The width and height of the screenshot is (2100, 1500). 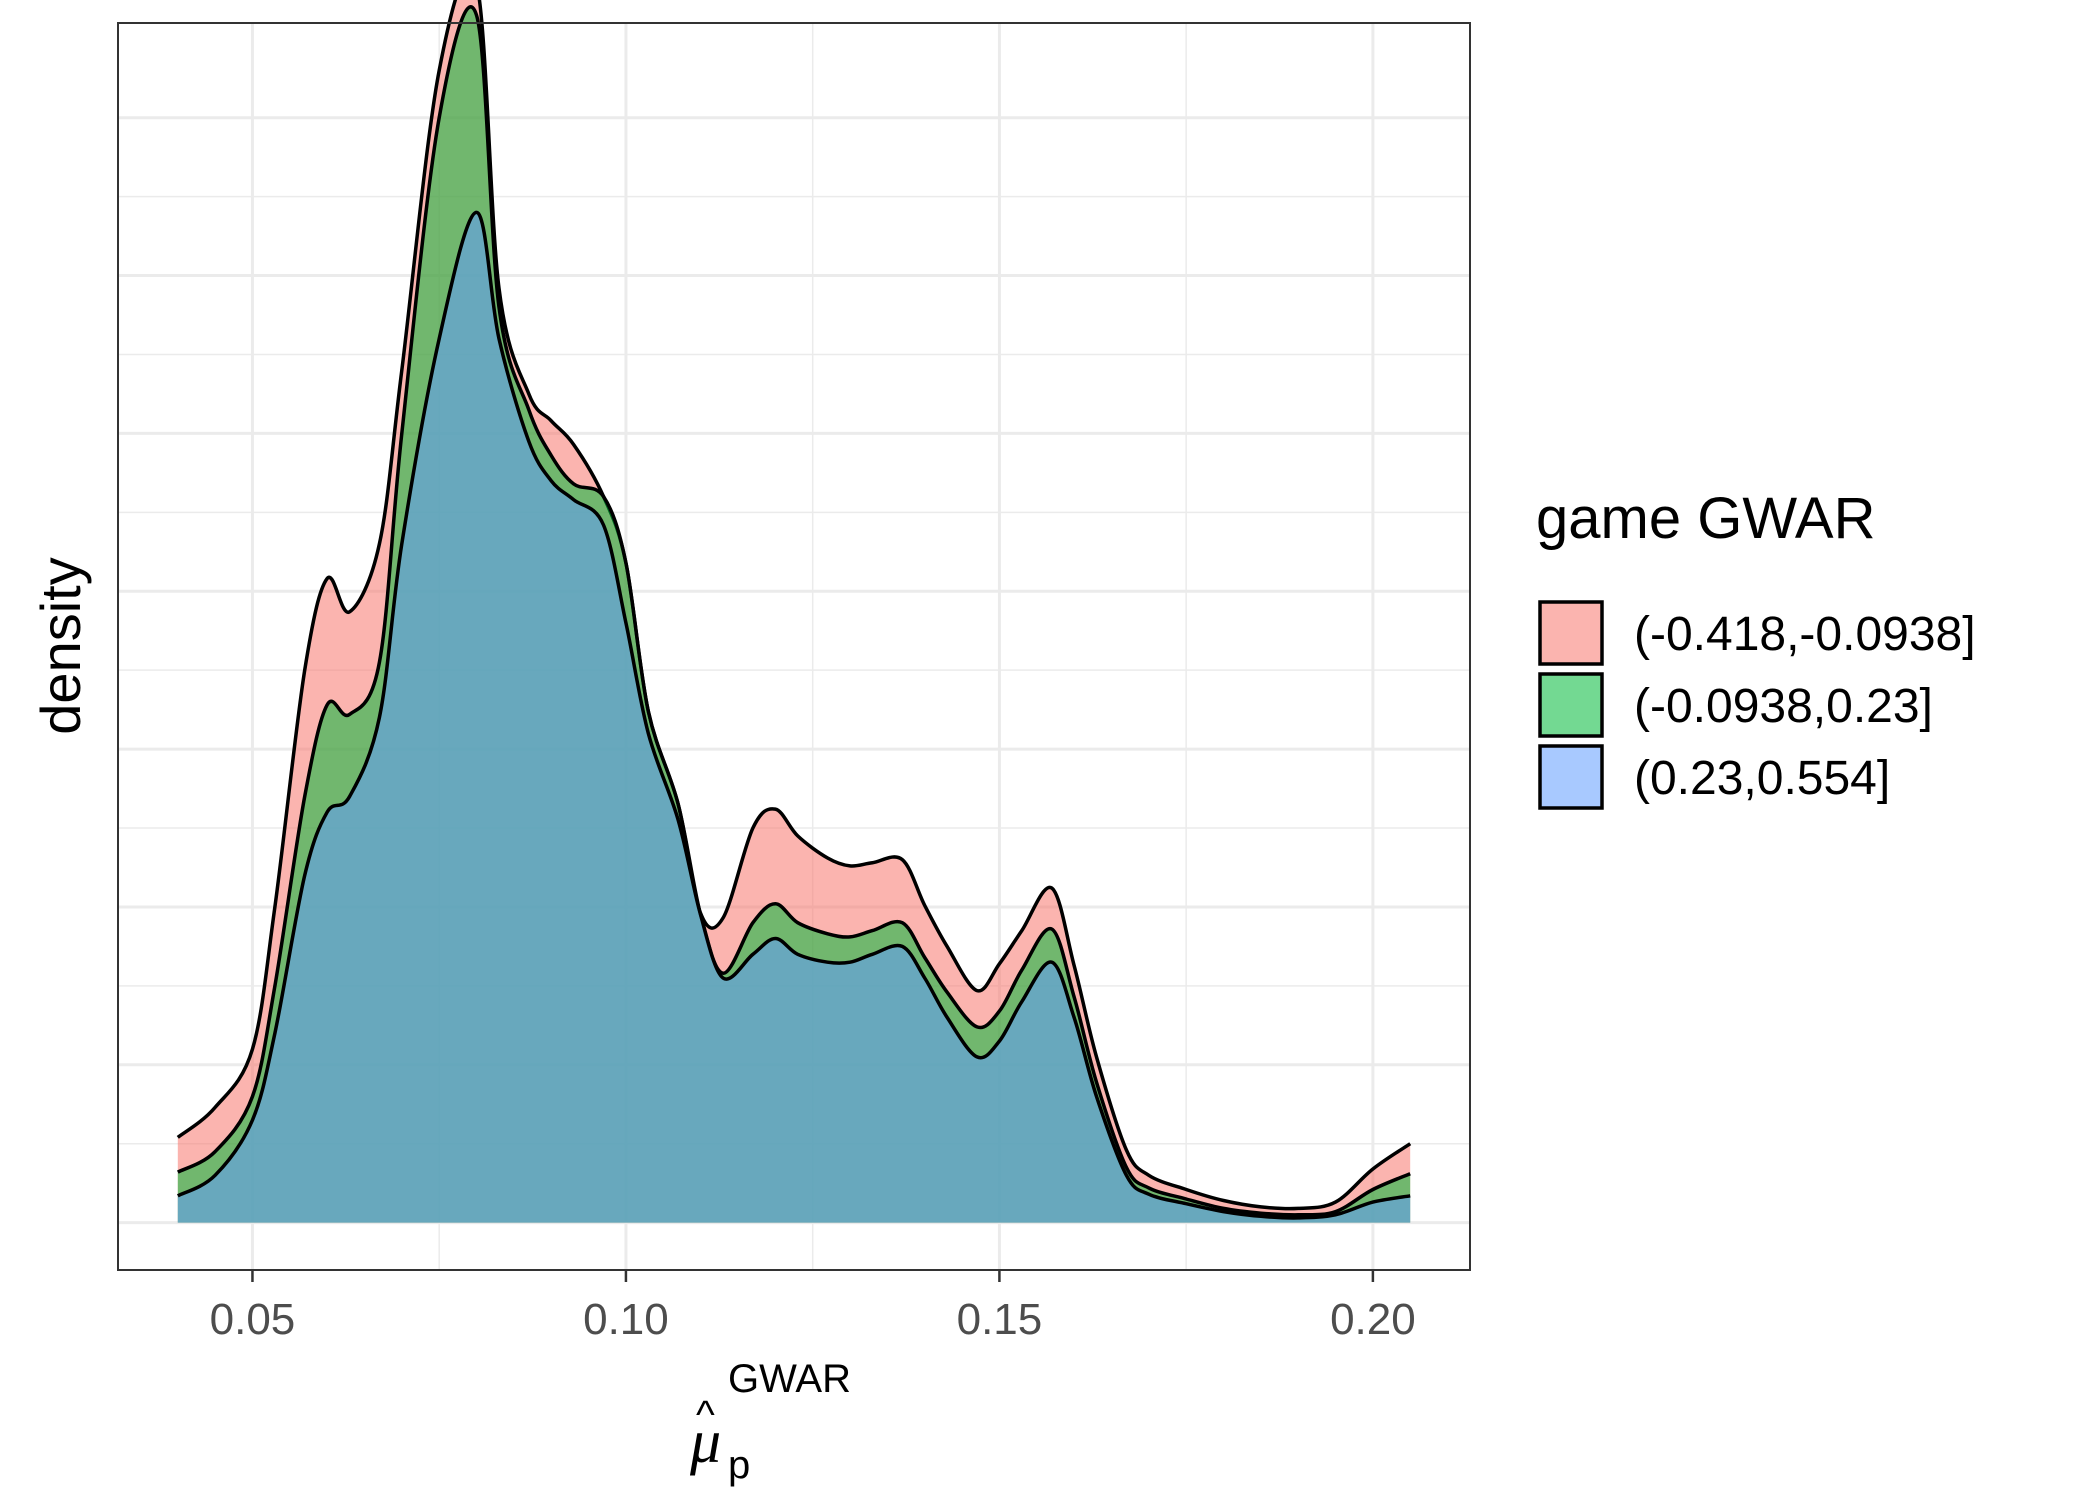 What do you see at coordinates (705, 1442) in the screenshot?
I see `x-axis-title-symbol: μ` at bounding box center [705, 1442].